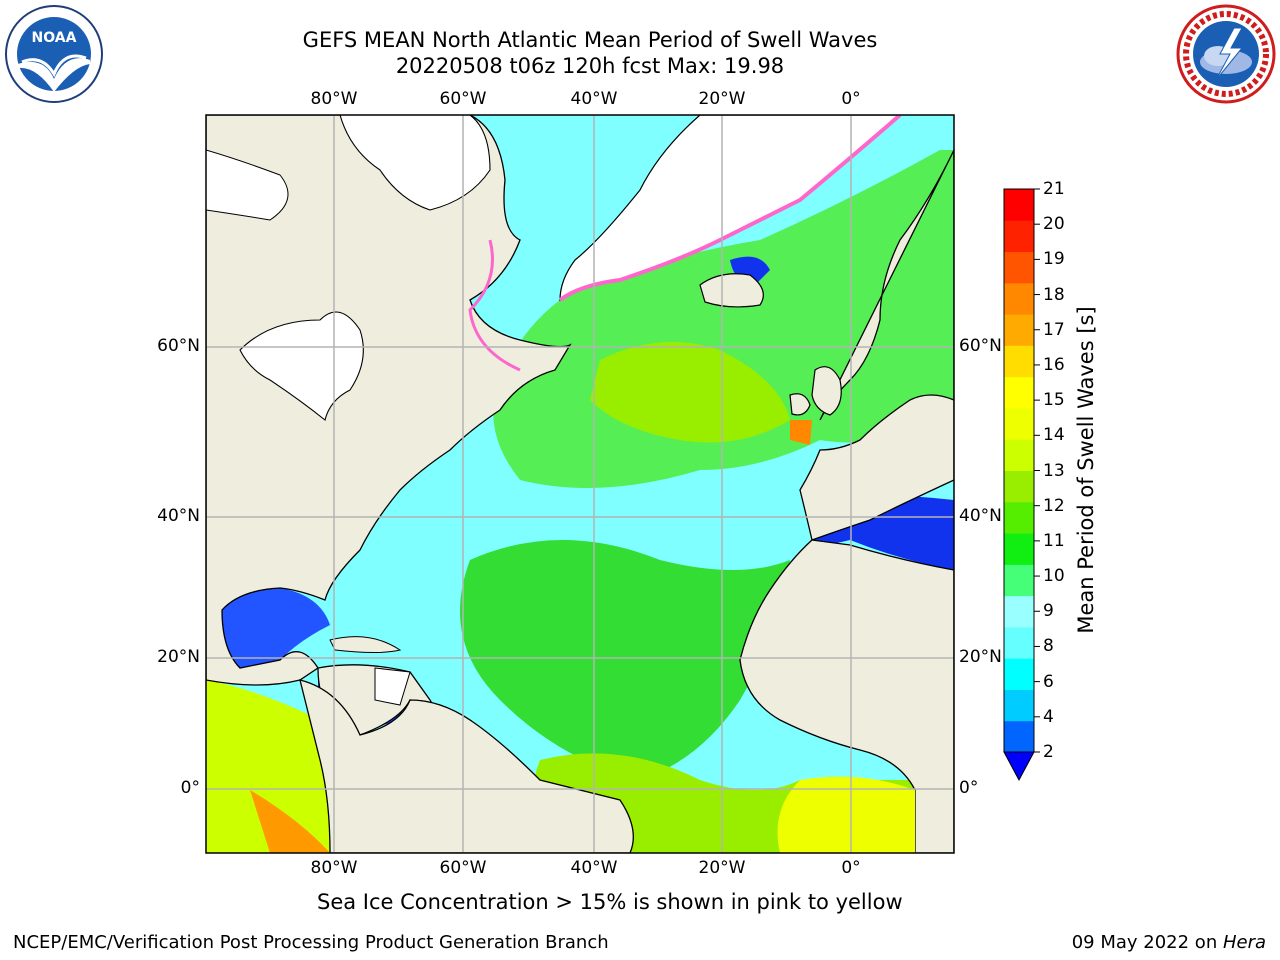 This screenshot has height=960, width=1280. Describe the element at coordinates (1054, 400) in the screenshot. I see `colorbar-tick-label: 15` at that location.